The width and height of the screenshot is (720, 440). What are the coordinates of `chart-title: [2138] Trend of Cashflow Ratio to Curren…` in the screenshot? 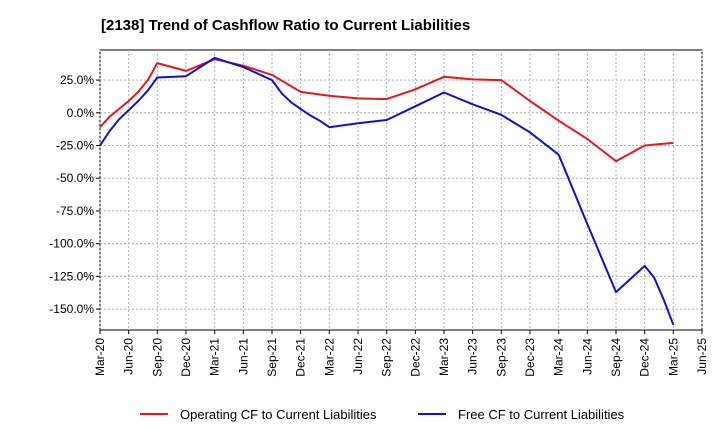 It's located at (285, 25).